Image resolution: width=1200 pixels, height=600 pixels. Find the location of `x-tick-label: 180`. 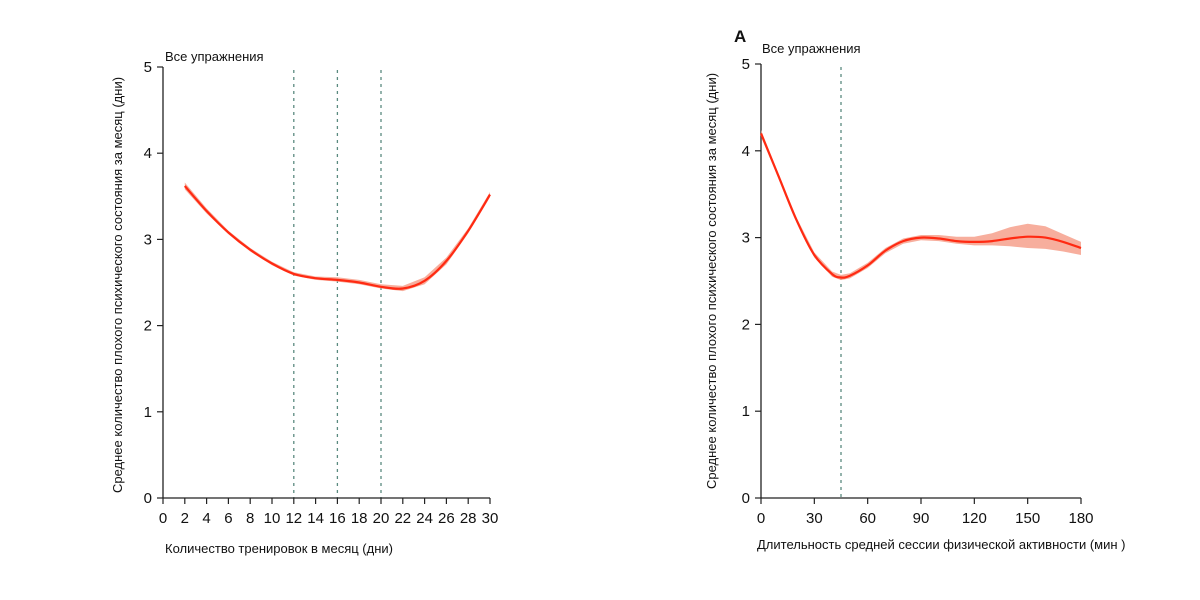

x-tick-label: 180 is located at coordinates (1080, 518).